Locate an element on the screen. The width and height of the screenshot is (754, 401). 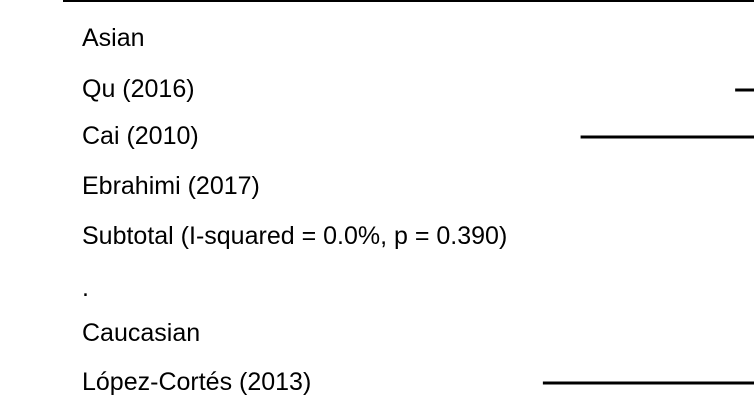
row-label-qu-2016: Qu (2016) is located at coordinates (138, 89).